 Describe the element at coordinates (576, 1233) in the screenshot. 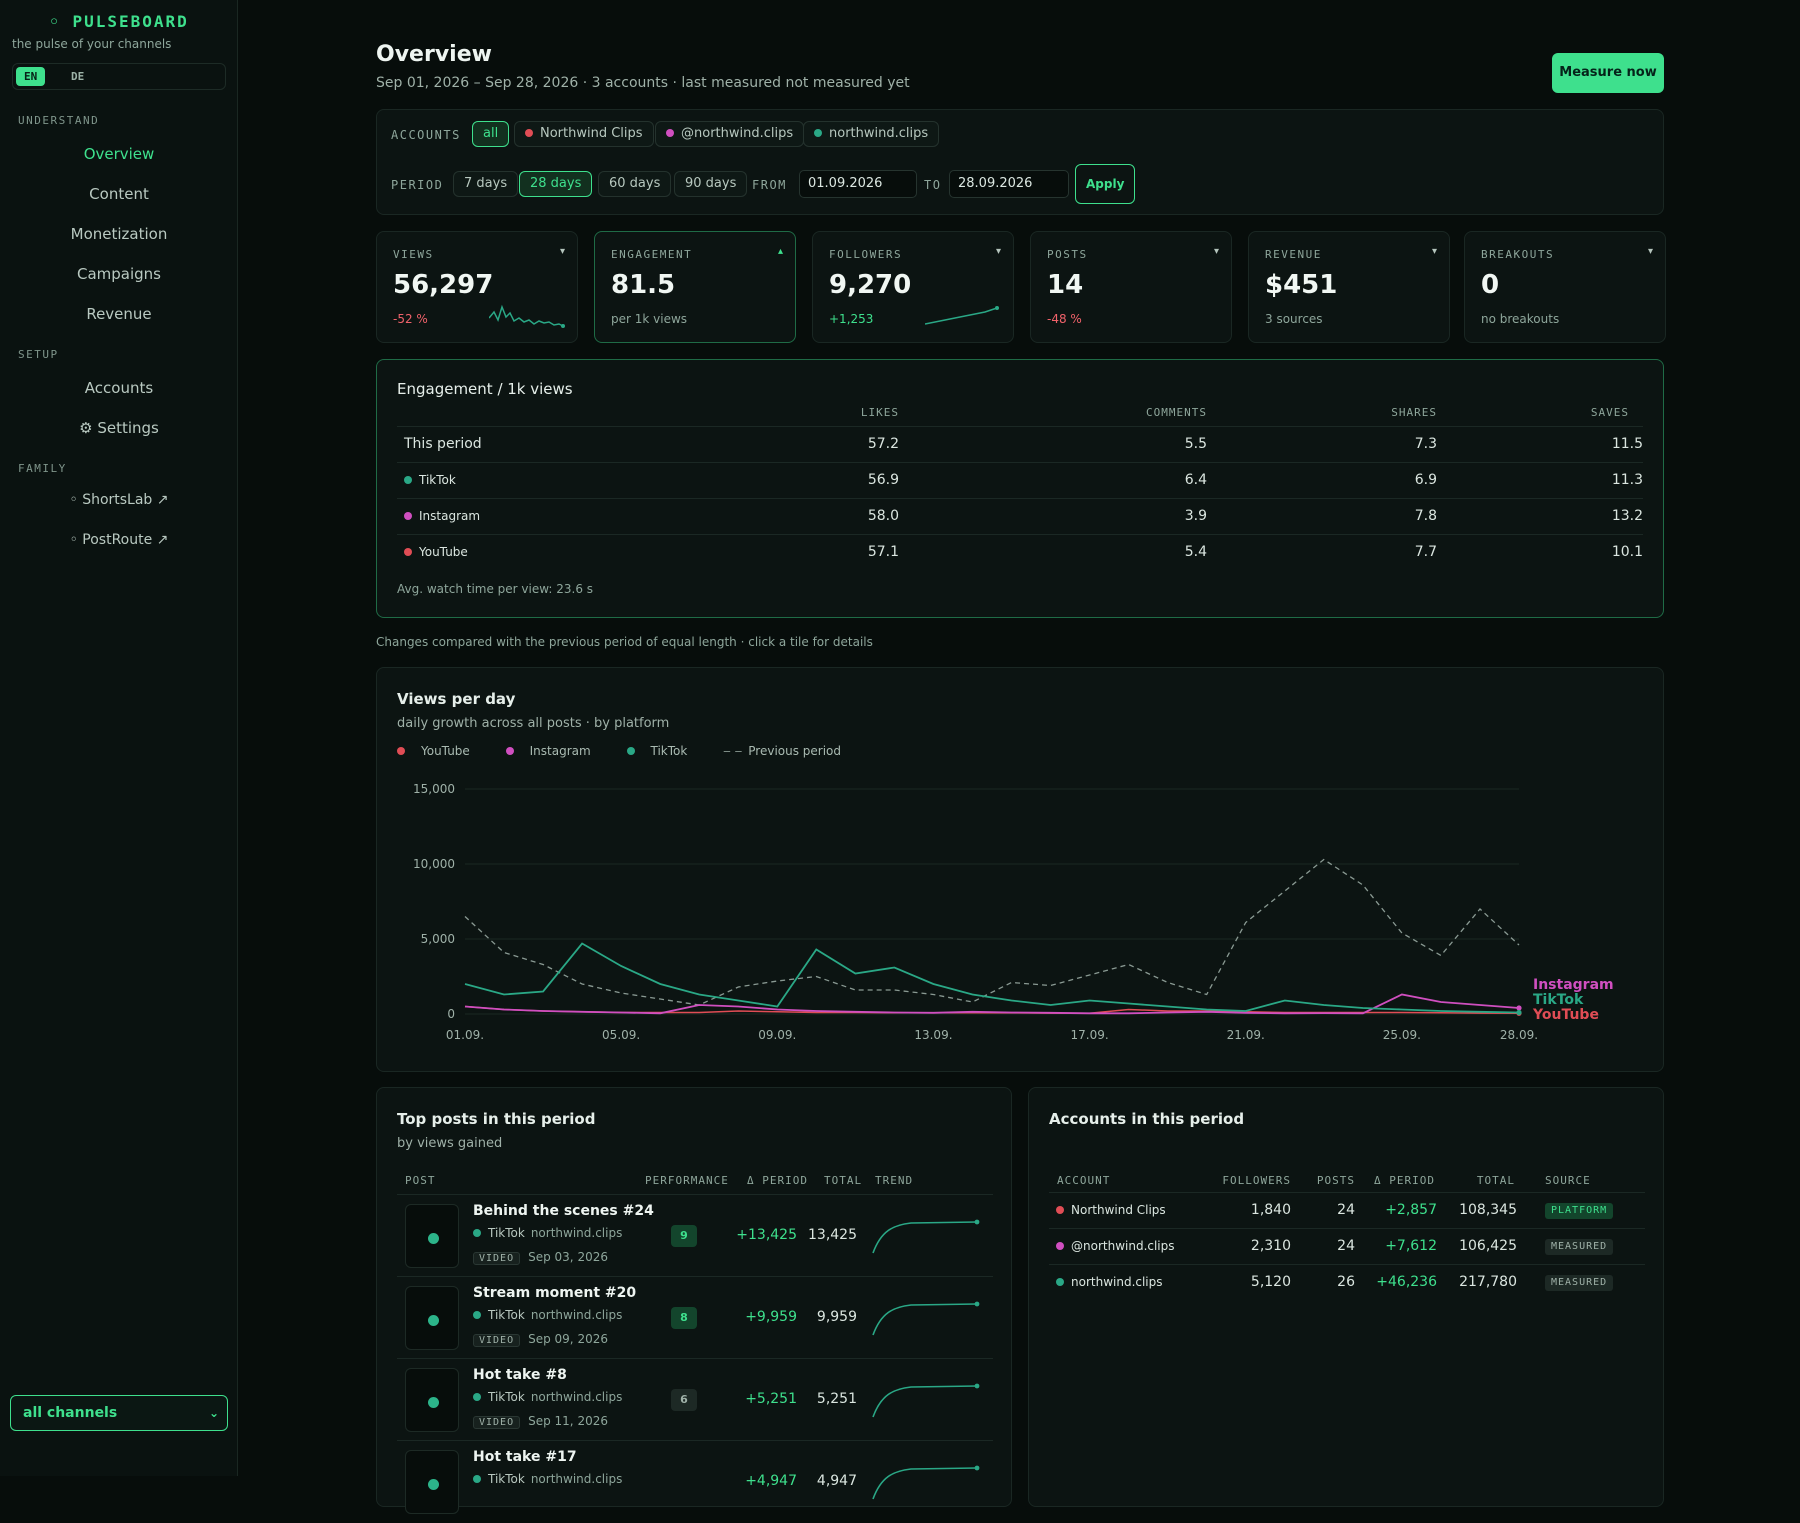

I see `post-account: northwind.clips` at that location.